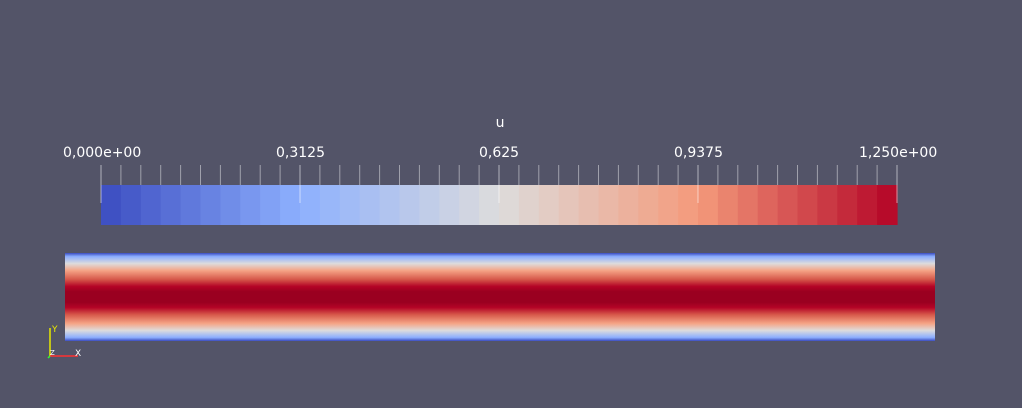 The image size is (1022, 408). What do you see at coordinates (55, 330) in the screenshot?
I see `y-axis-label: Y` at bounding box center [55, 330].